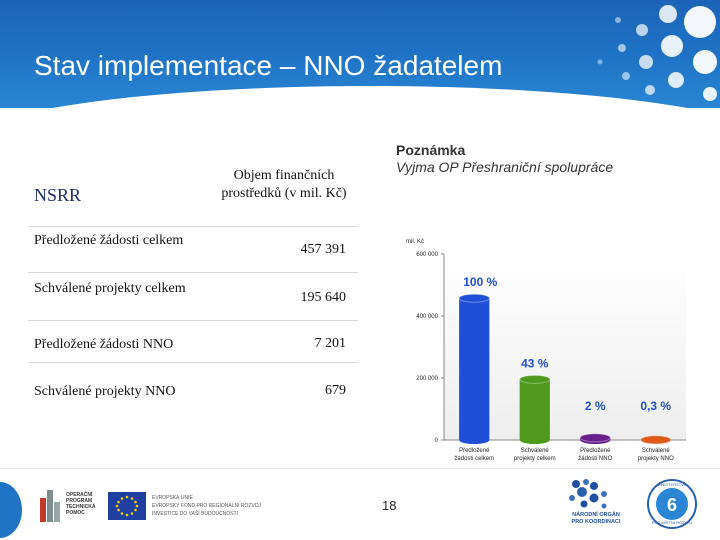  What do you see at coordinates (431, 150) in the screenshot?
I see `note-title: Poznámka` at bounding box center [431, 150].